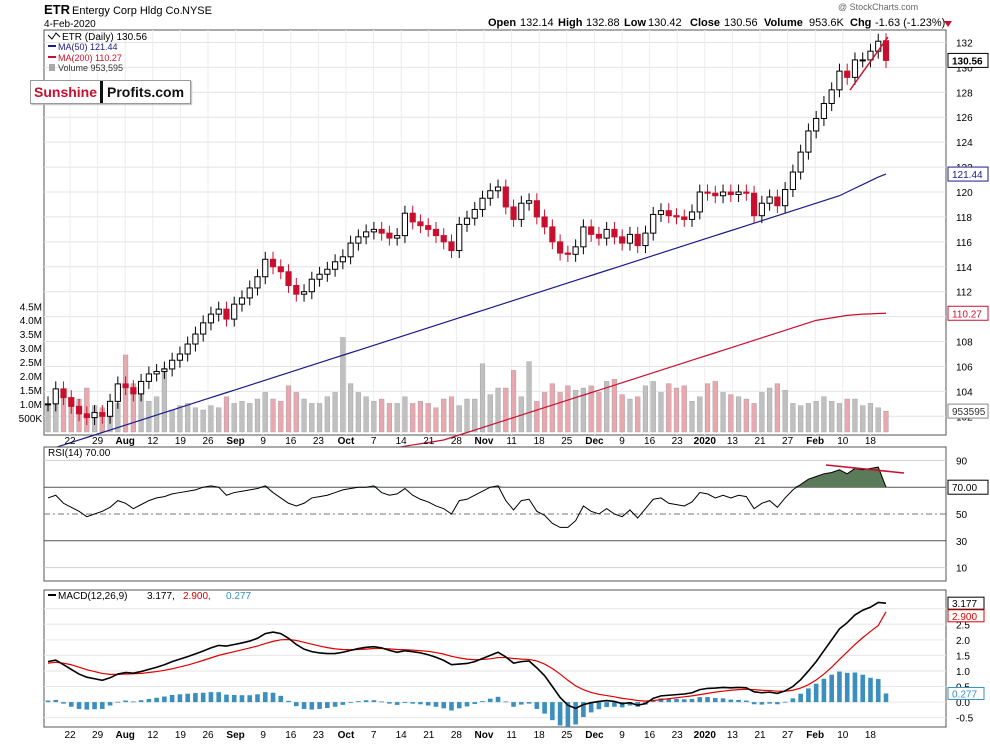 This screenshot has height=744, width=990. What do you see at coordinates (733, 735) in the screenshot?
I see `x-tick-label: 13` at bounding box center [733, 735].